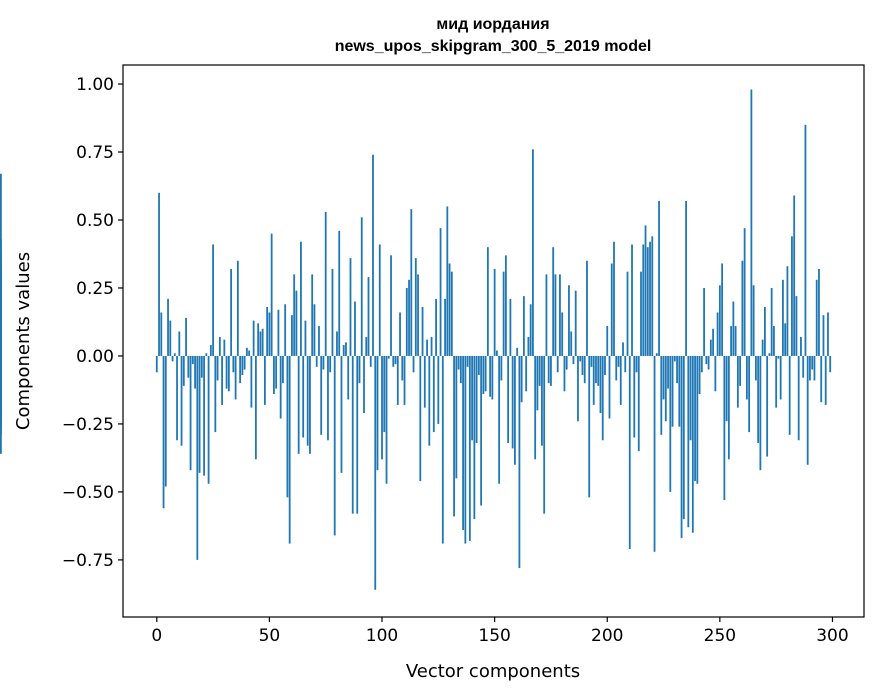 Image resolution: width=880 pixels, height=696 pixels. Describe the element at coordinates (493, 46) in the screenshot. I see `chart-title-line-2: news_upos_skipgram_300_5_2019 model` at that location.